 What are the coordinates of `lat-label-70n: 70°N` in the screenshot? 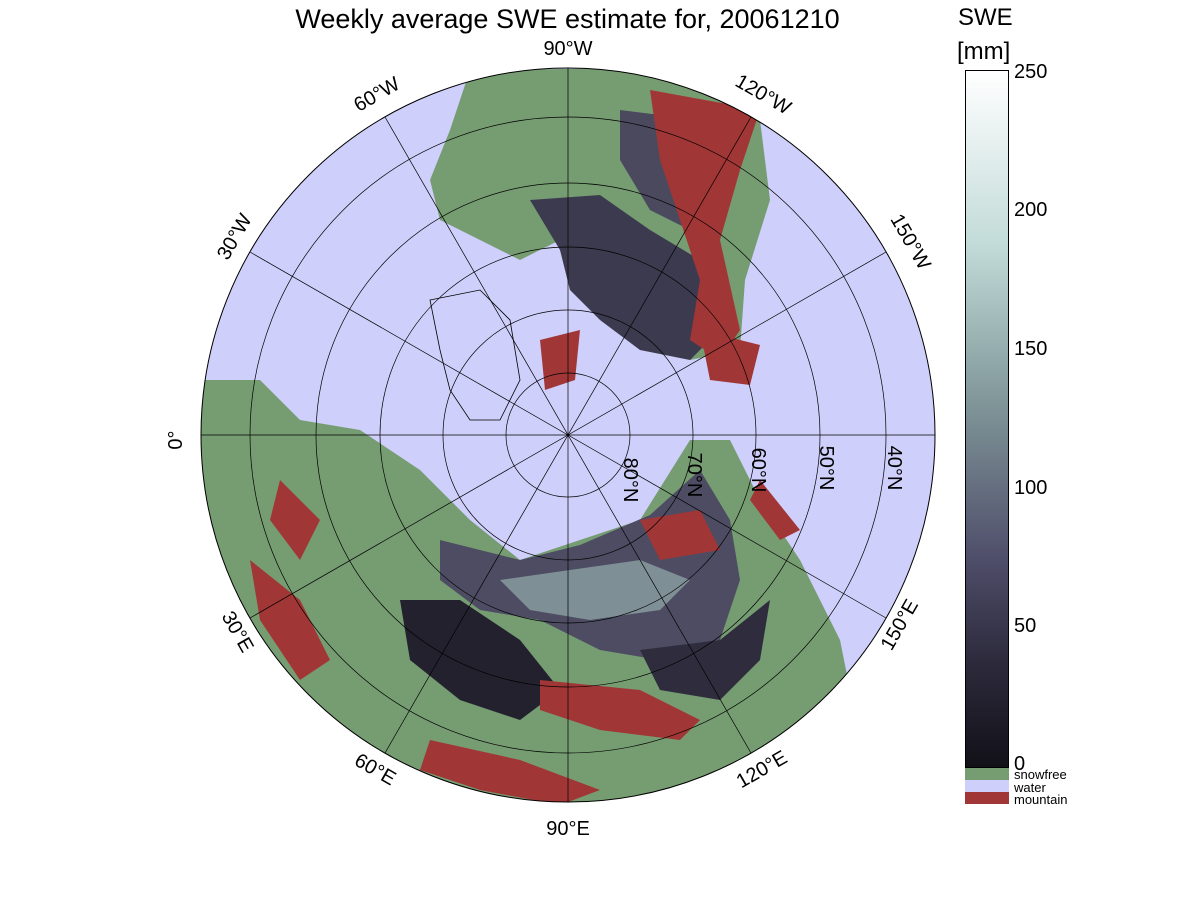 It's located at (694, 475).